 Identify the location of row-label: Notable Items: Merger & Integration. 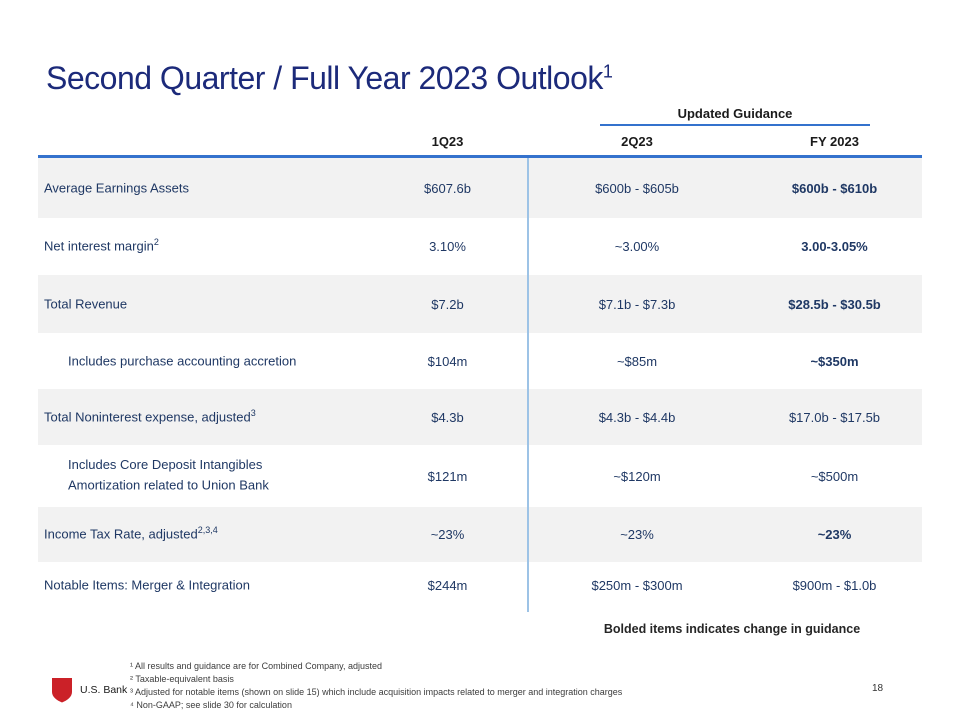
(147, 585).